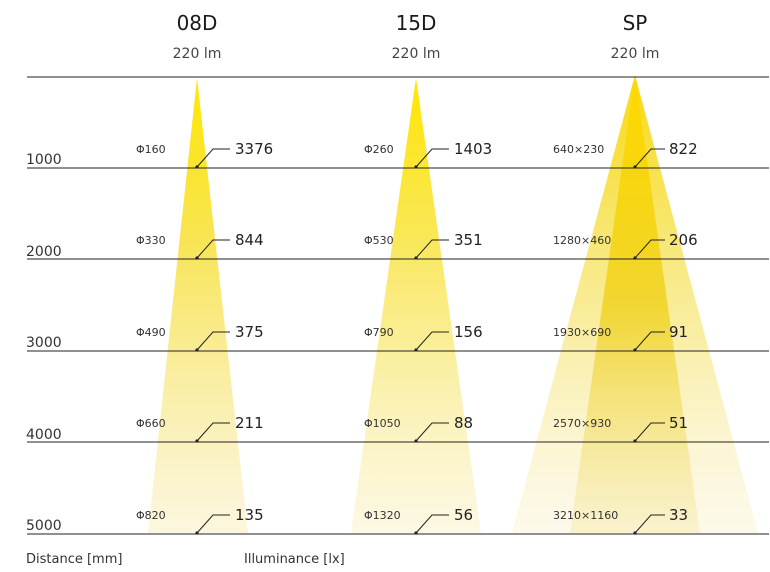 This screenshot has width=770, height=572. Describe the element at coordinates (683, 240) in the screenshot. I see `illuminance-value: 206` at that location.